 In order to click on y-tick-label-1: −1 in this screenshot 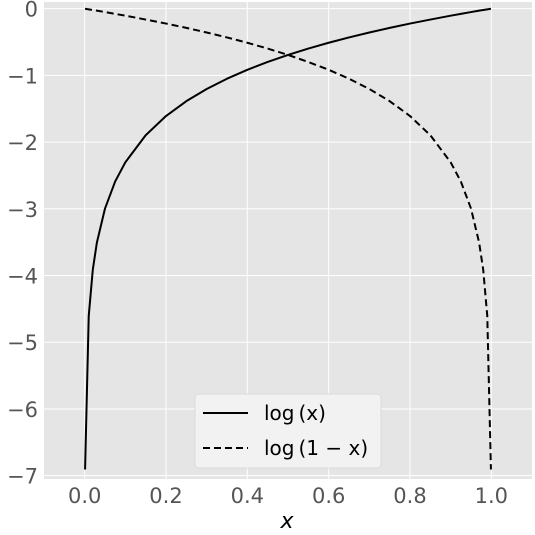, I will do `click(22, 76)`.